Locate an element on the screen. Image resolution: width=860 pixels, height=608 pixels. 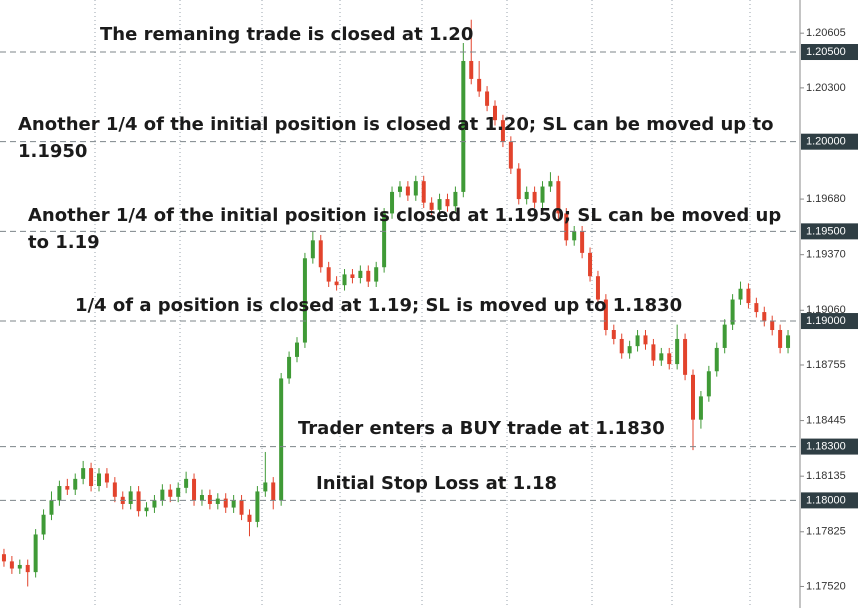
y-tick-label: 1.20605 is located at coordinates (826, 33).